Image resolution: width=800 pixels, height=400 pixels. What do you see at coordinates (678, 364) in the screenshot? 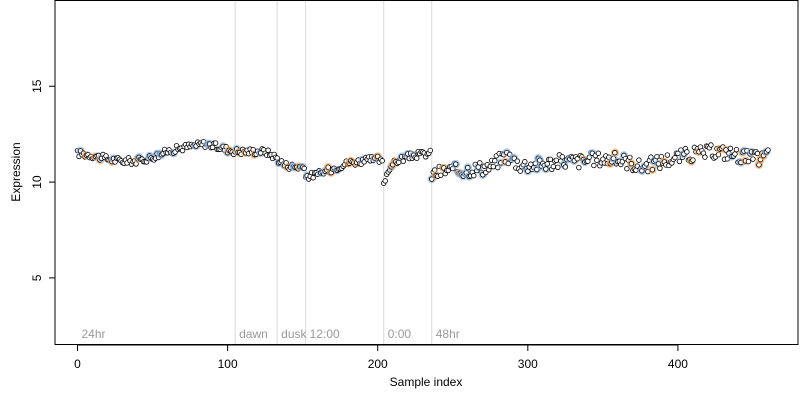
I see `x-tick-label: 400` at bounding box center [678, 364].